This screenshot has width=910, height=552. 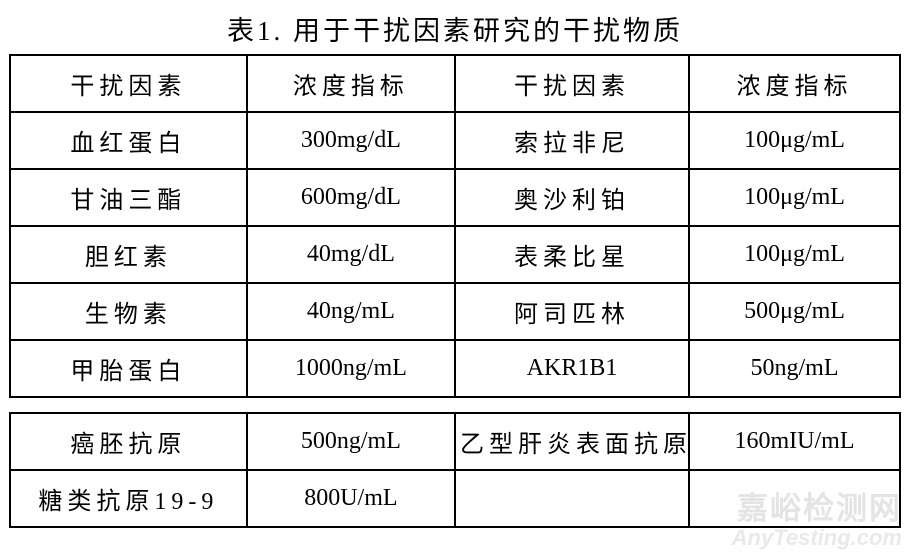 What do you see at coordinates (128, 498) in the screenshot?
I see `table-cell: 糖类抗原19-9` at bounding box center [128, 498].